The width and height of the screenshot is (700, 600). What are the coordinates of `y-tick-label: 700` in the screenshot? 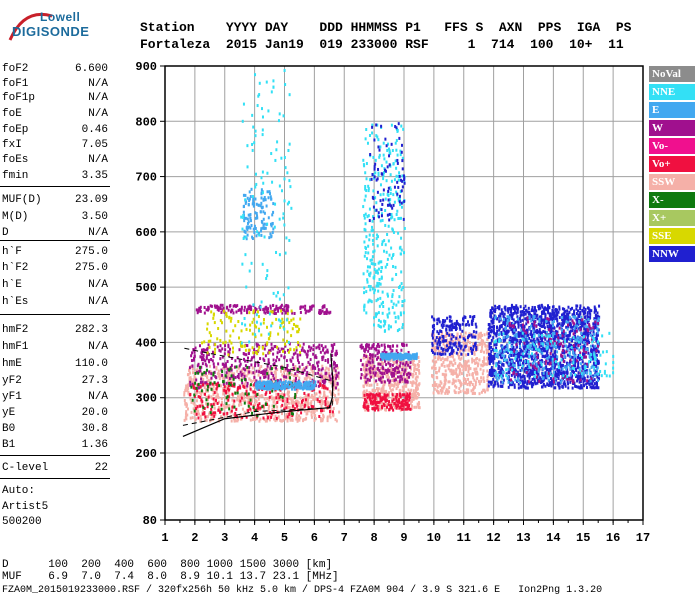 It's located at (146, 178).